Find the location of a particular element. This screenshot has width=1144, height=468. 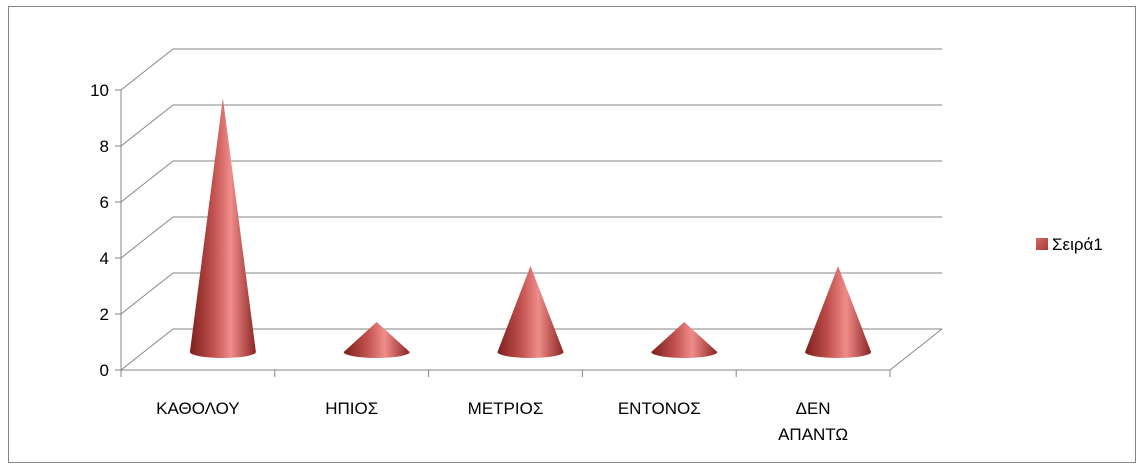

x-tick-label: ΚΑΘΟΛΟΥ is located at coordinates (197, 408).